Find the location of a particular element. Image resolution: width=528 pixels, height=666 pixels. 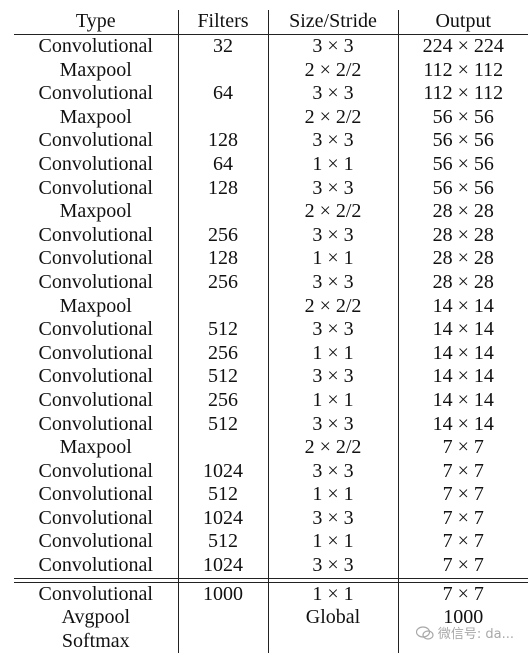

cell-output is located at coordinates (462, 641).